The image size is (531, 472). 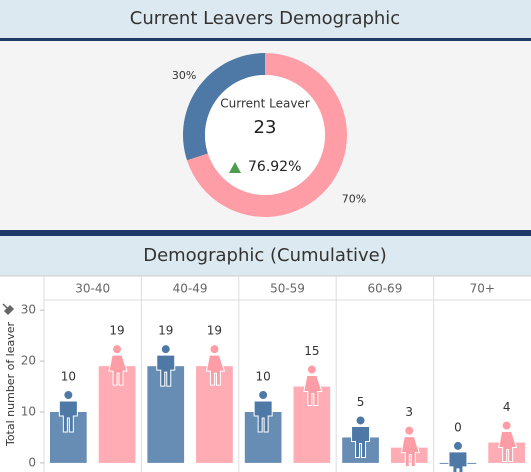 What do you see at coordinates (235, 167) in the screenshot?
I see `up-triangle` at bounding box center [235, 167].